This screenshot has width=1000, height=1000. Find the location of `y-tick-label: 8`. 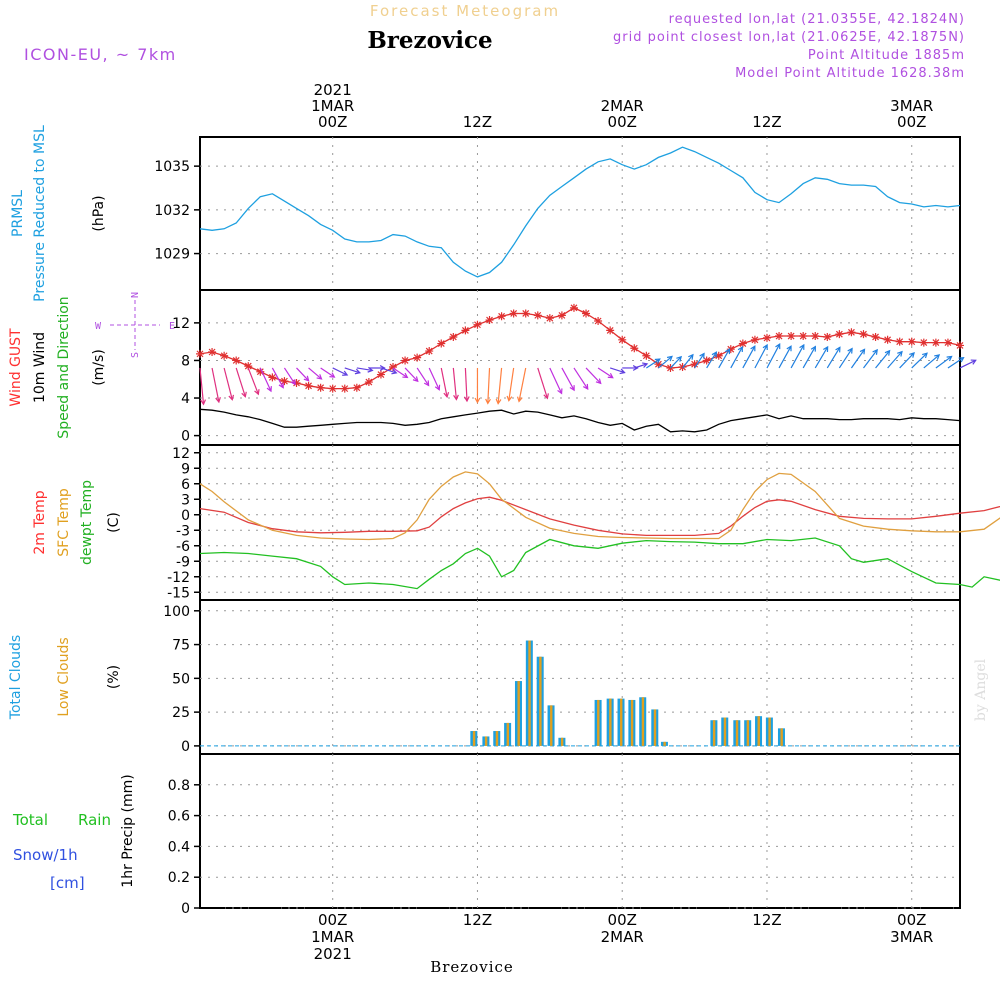

y-tick-label: 8 is located at coordinates (185, 361).